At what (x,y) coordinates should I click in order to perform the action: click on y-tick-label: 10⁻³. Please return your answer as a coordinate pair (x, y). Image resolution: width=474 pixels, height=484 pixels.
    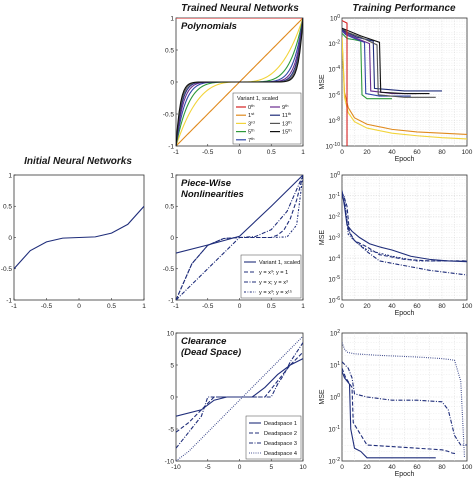
    Looking at the image, I should click on (334, 238).